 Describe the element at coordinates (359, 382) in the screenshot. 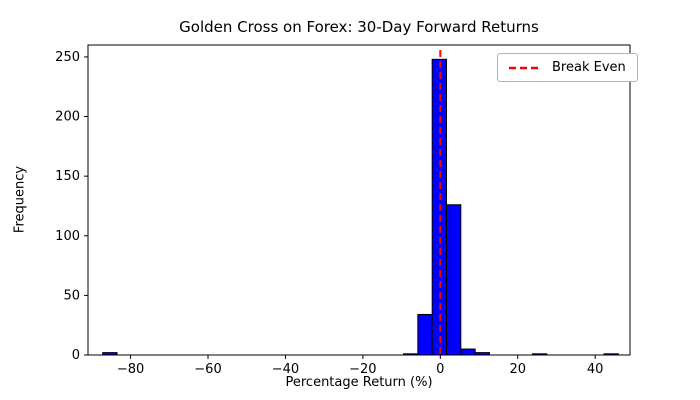

I see `x-axis-label: Percentage Return (%)` at that location.